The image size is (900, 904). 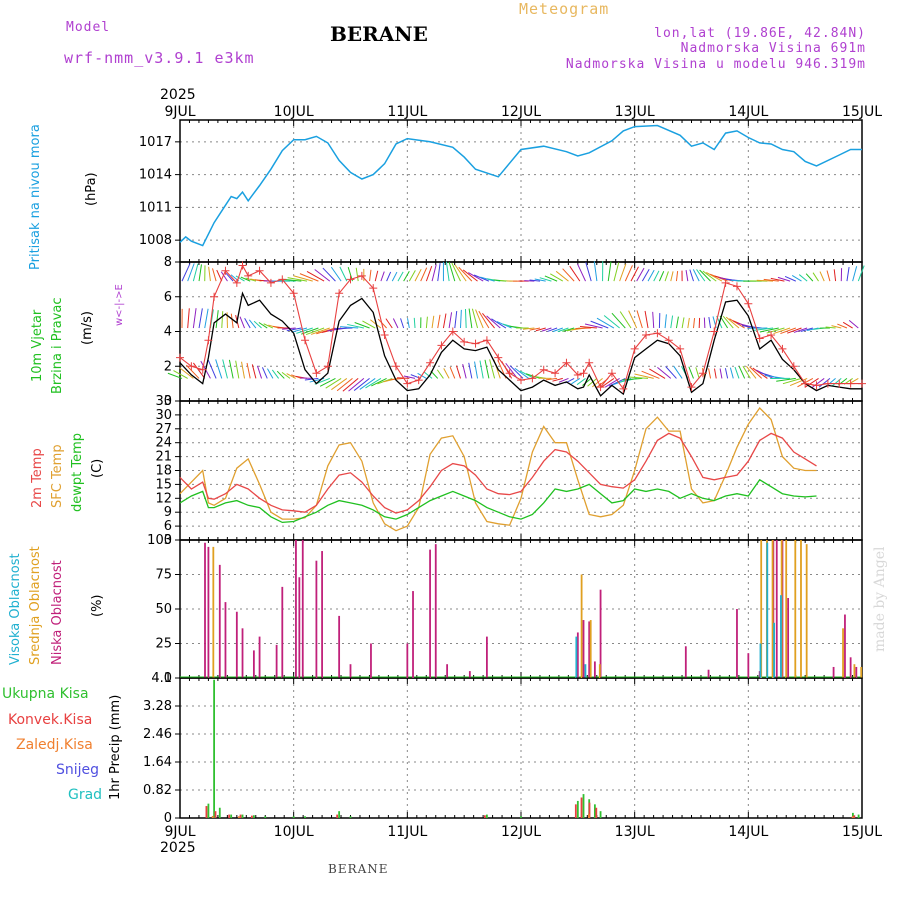 I want to click on y-tick-label: 18, so click(x=163, y=471).